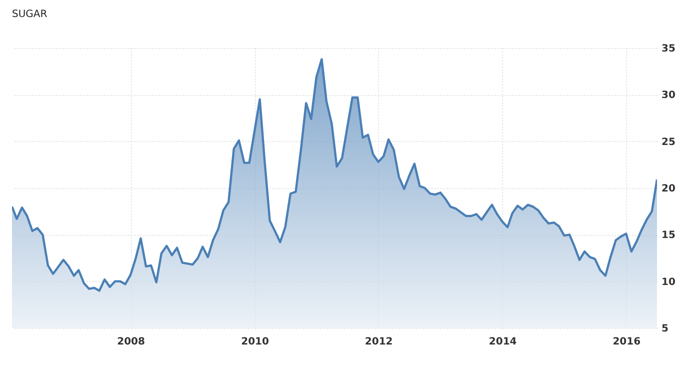 This screenshot has width=683, height=388. Describe the element at coordinates (669, 282) in the screenshot. I see `y-tick-label: 10` at that location.